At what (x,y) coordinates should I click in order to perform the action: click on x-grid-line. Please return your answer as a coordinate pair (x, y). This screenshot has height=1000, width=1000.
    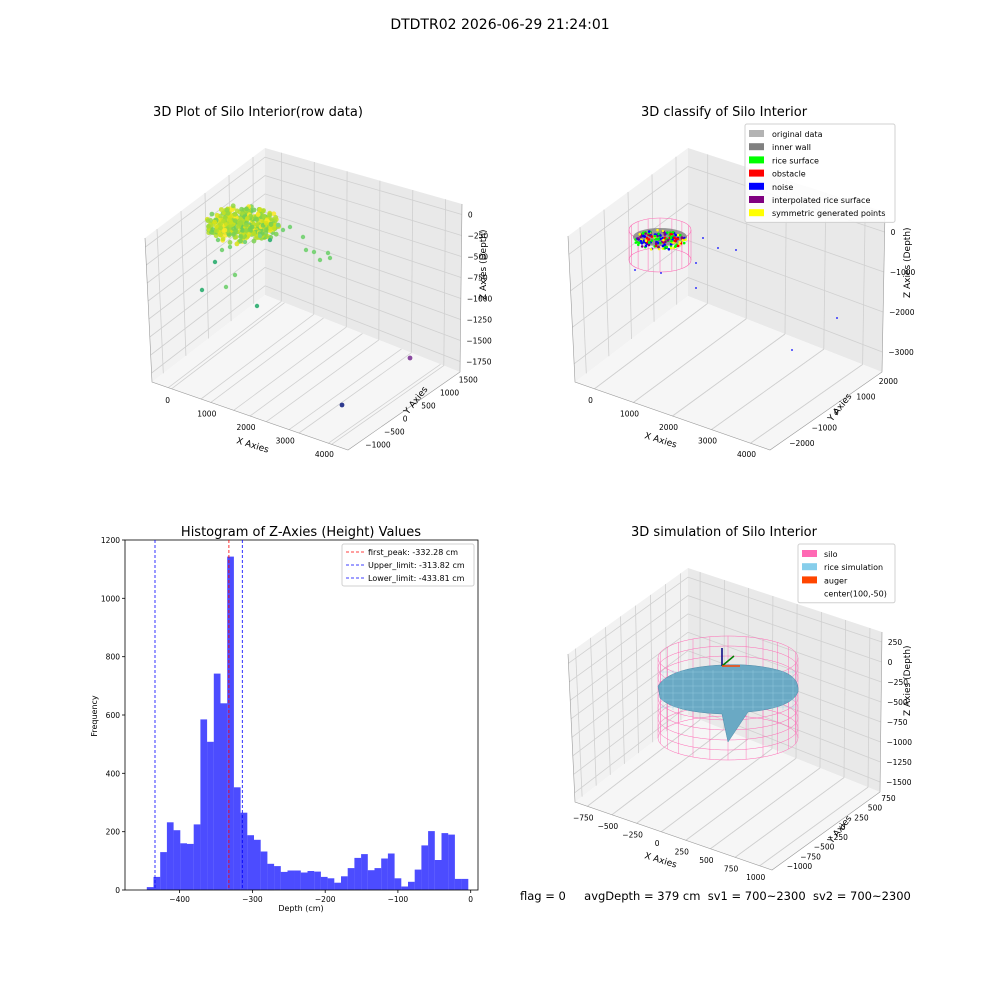
    Looking at the image, I should click on (306, 375).